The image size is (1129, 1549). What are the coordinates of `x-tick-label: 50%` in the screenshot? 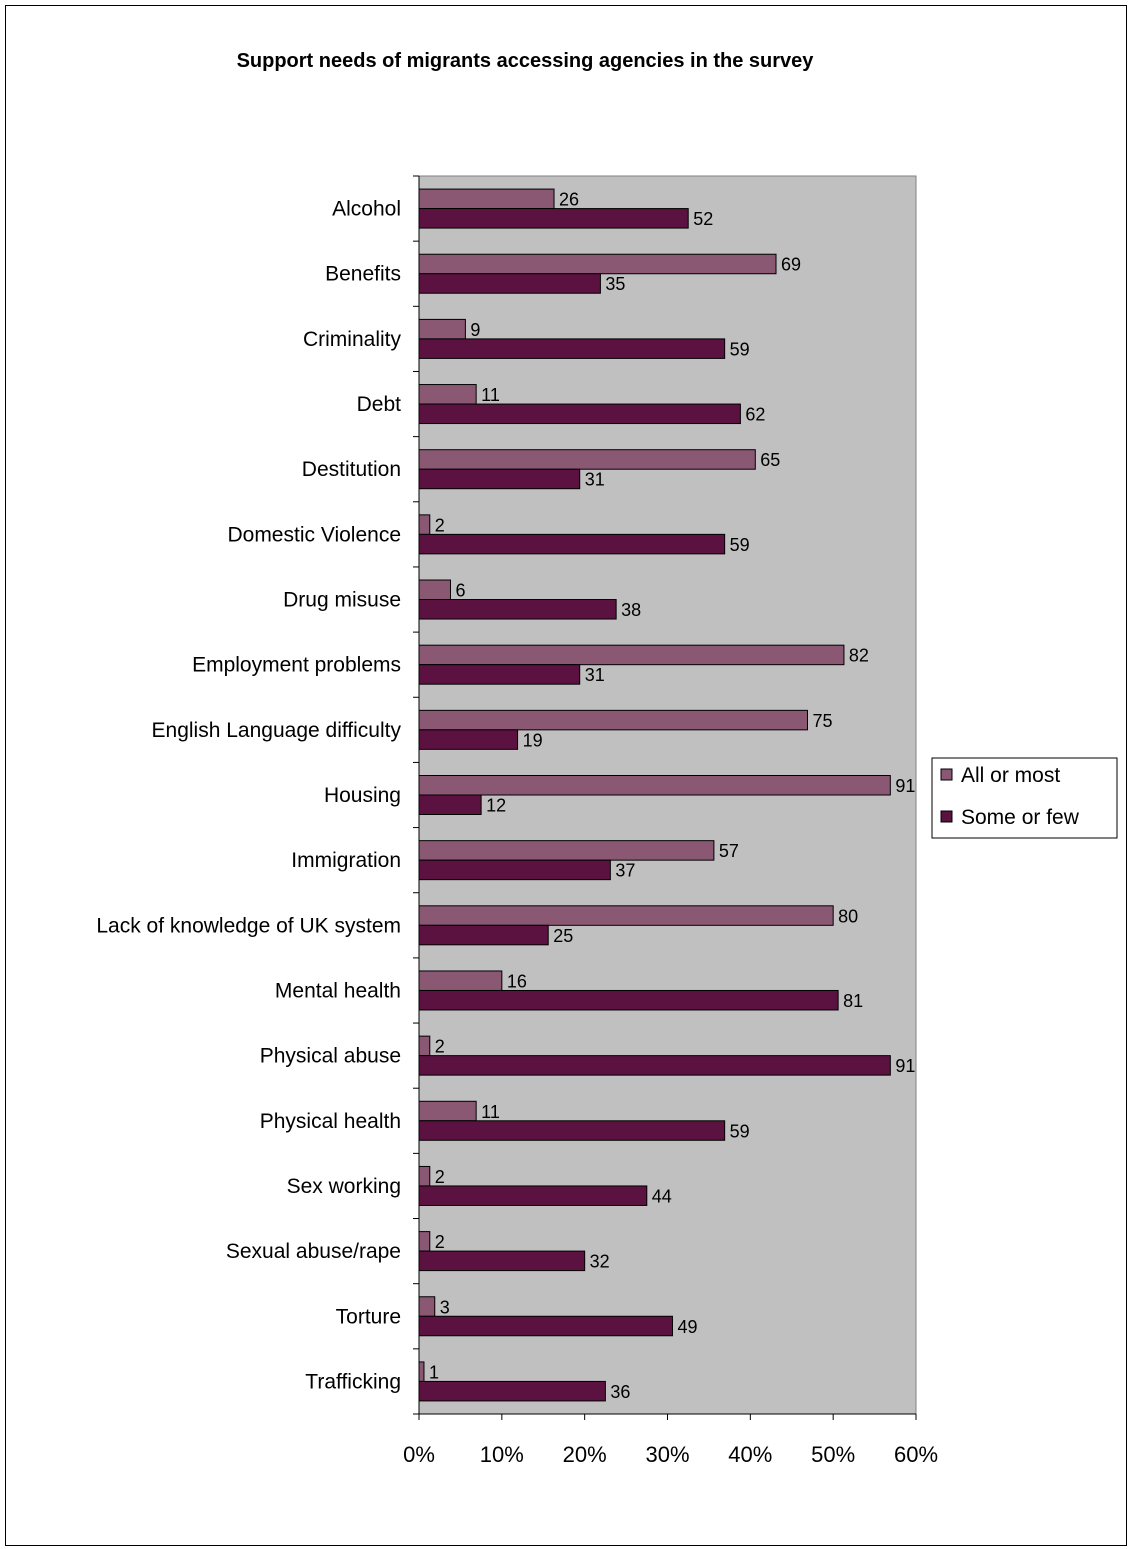 It's located at (833, 1454).